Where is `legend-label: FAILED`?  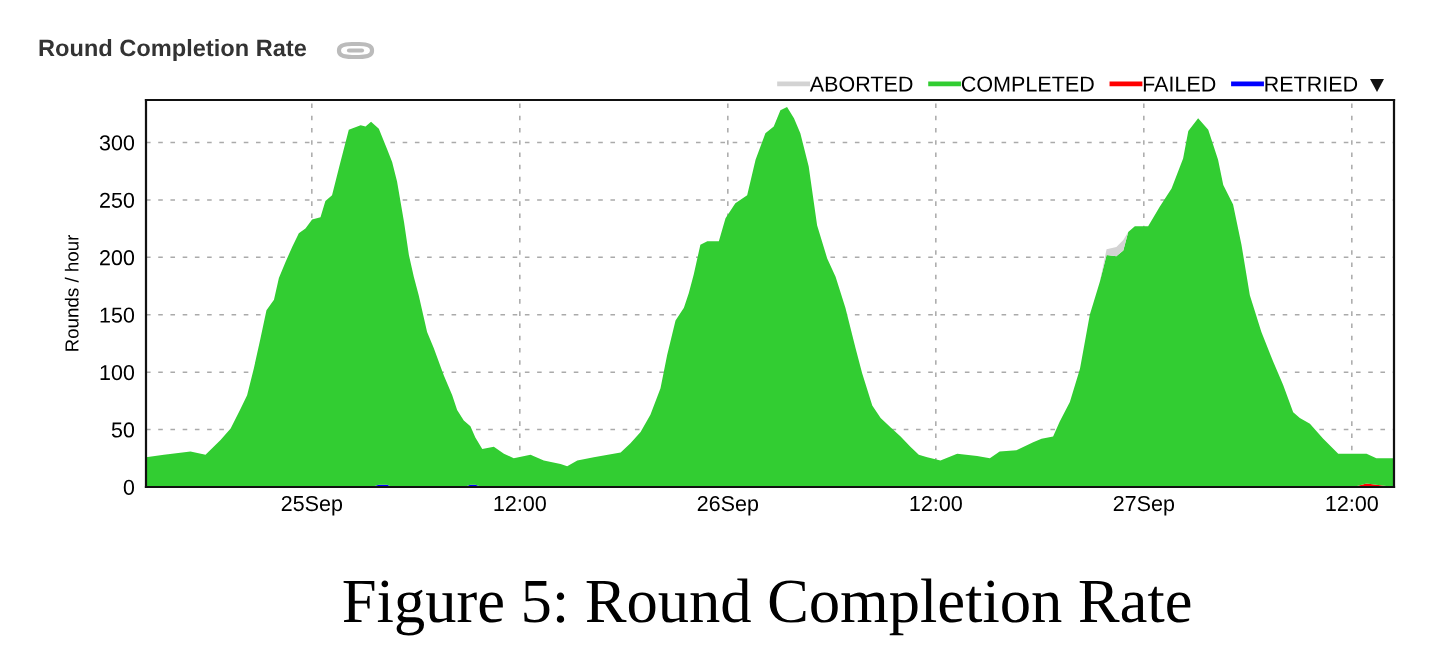
legend-label: FAILED is located at coordinates (1179, 84).